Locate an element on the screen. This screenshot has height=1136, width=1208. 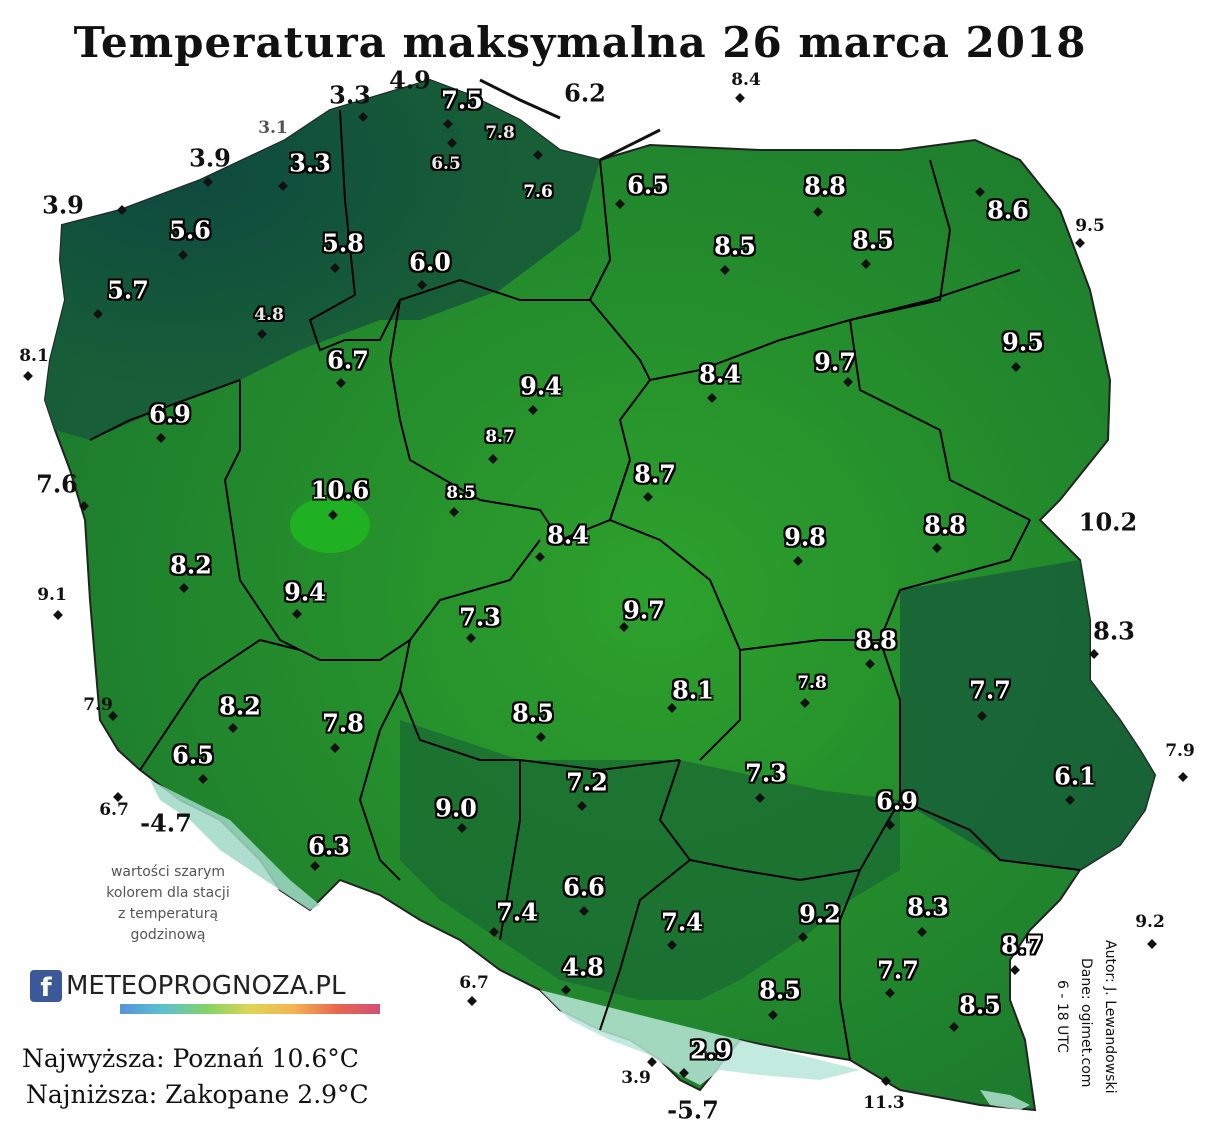
logo-text: METEOPROGNOZA.PL is located at coordinates (206, 986).